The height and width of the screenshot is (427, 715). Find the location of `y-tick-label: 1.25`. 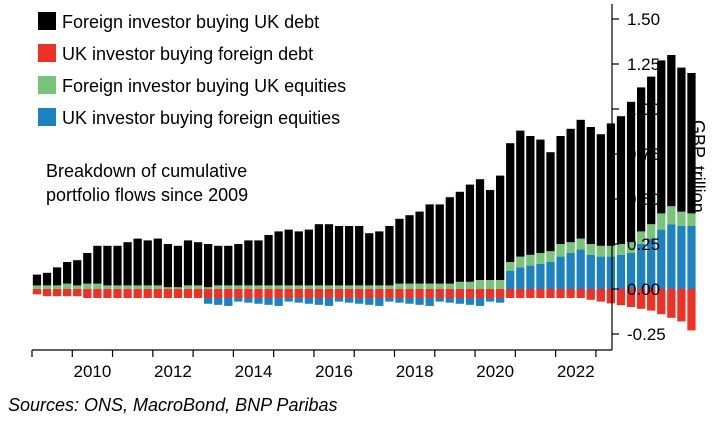

y-tick-label: 1.25 is located at coordinates (643, 64).